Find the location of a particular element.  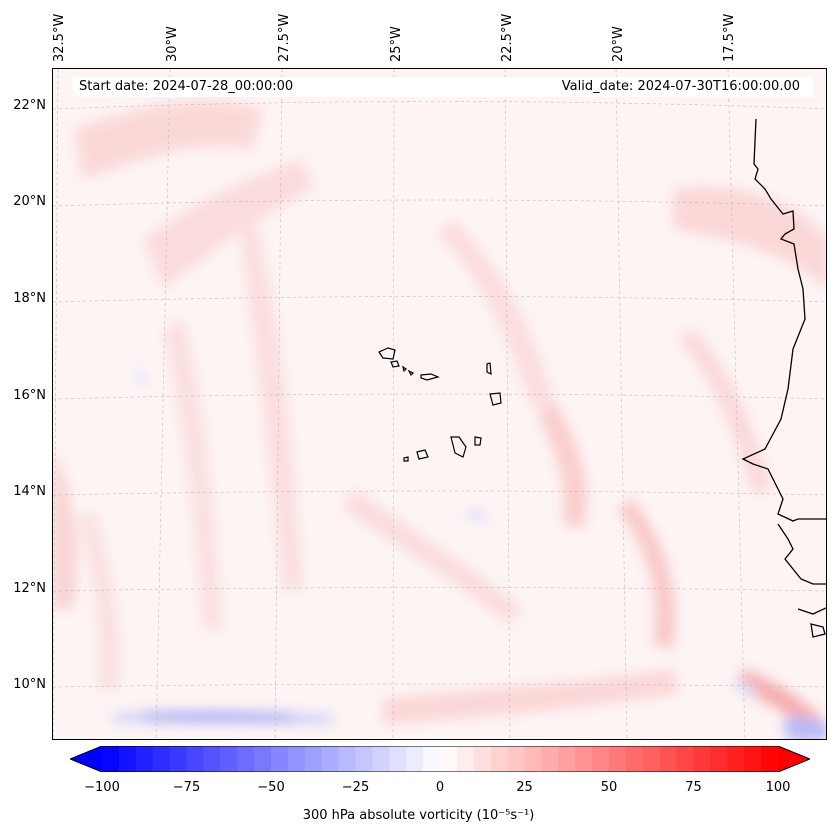

longitude-label: 22.5°W is located at coordinates (507, 37).